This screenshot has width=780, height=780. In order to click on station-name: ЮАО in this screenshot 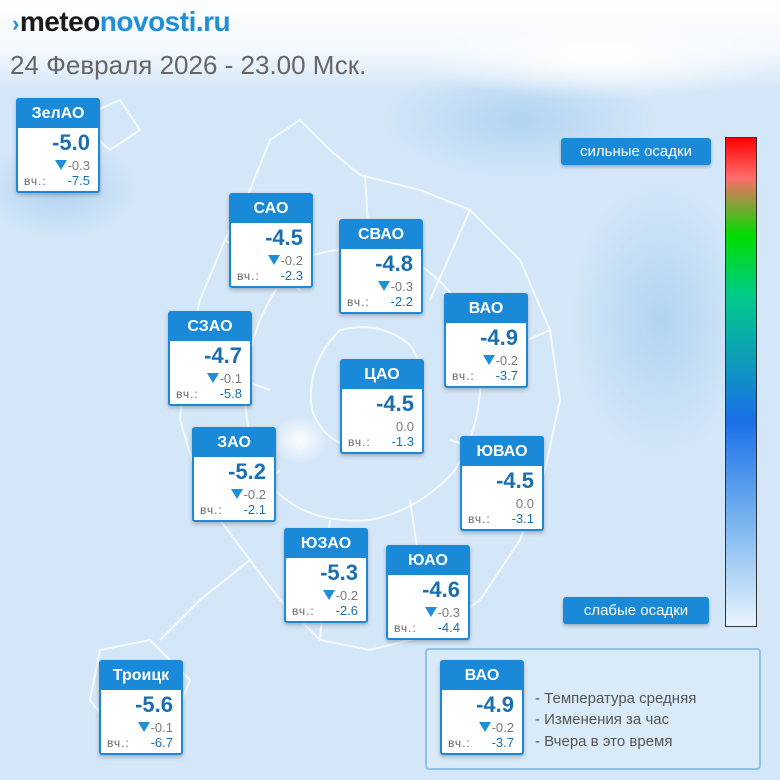, I will do `click(428, 561)`.